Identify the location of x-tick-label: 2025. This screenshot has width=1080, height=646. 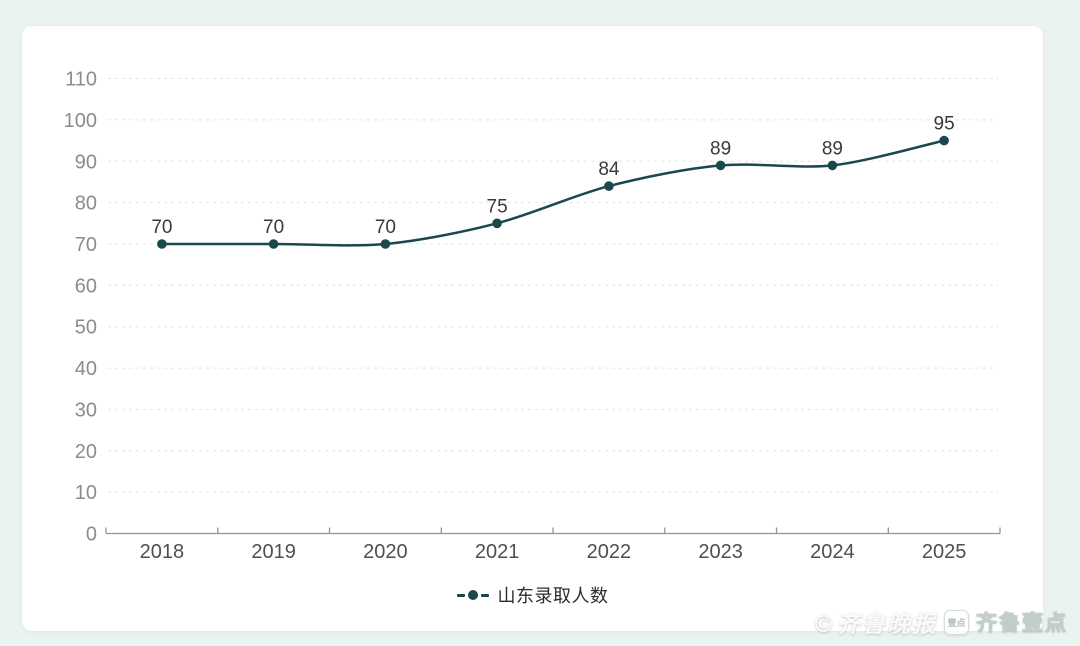
(944, 552).